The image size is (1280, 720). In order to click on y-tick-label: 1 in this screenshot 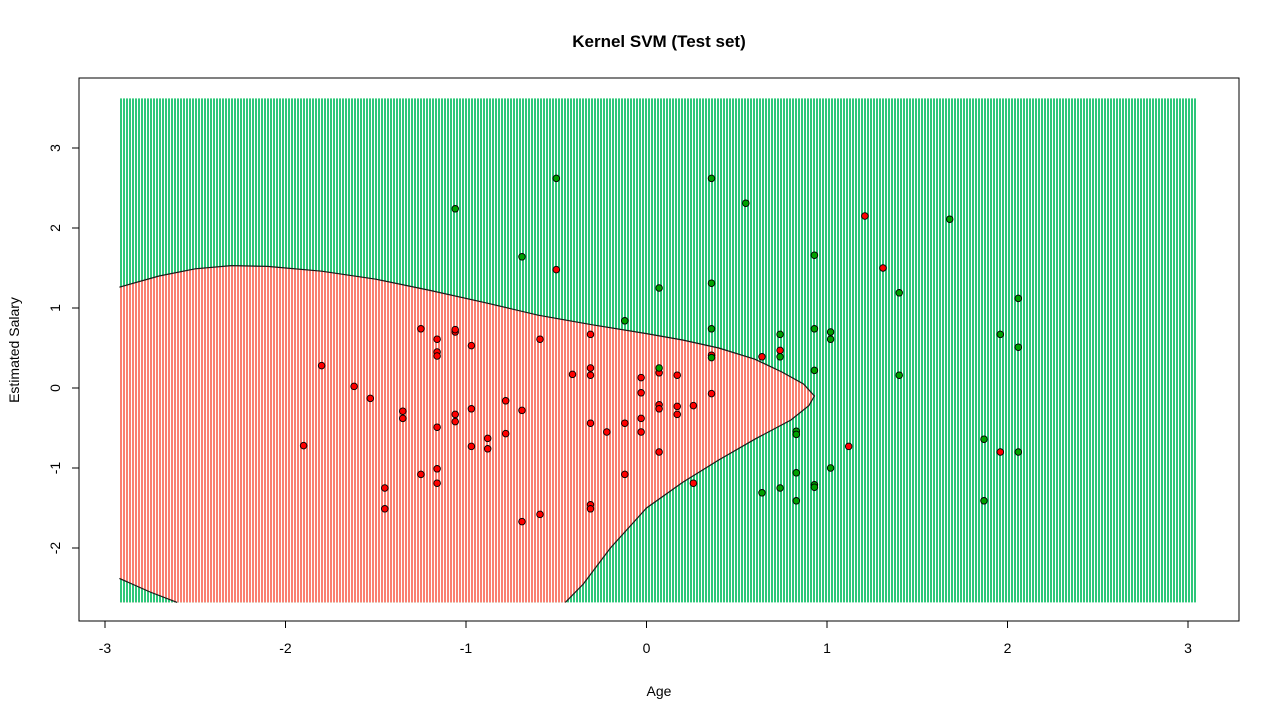, I will do `click(55, 308)`.